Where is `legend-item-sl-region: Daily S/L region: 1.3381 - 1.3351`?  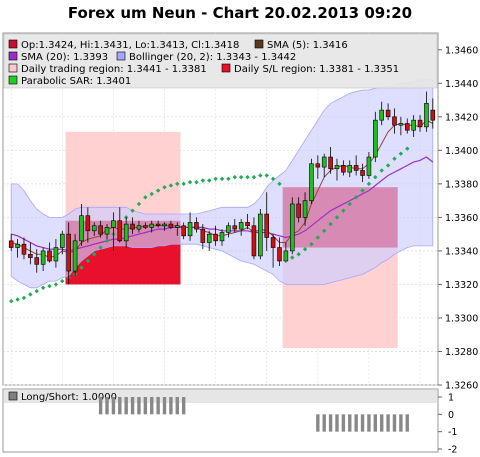
legend-item-sl-region: Daily S/L region: 1.3381 - 1.3351 is located at coordinates (310, 69).